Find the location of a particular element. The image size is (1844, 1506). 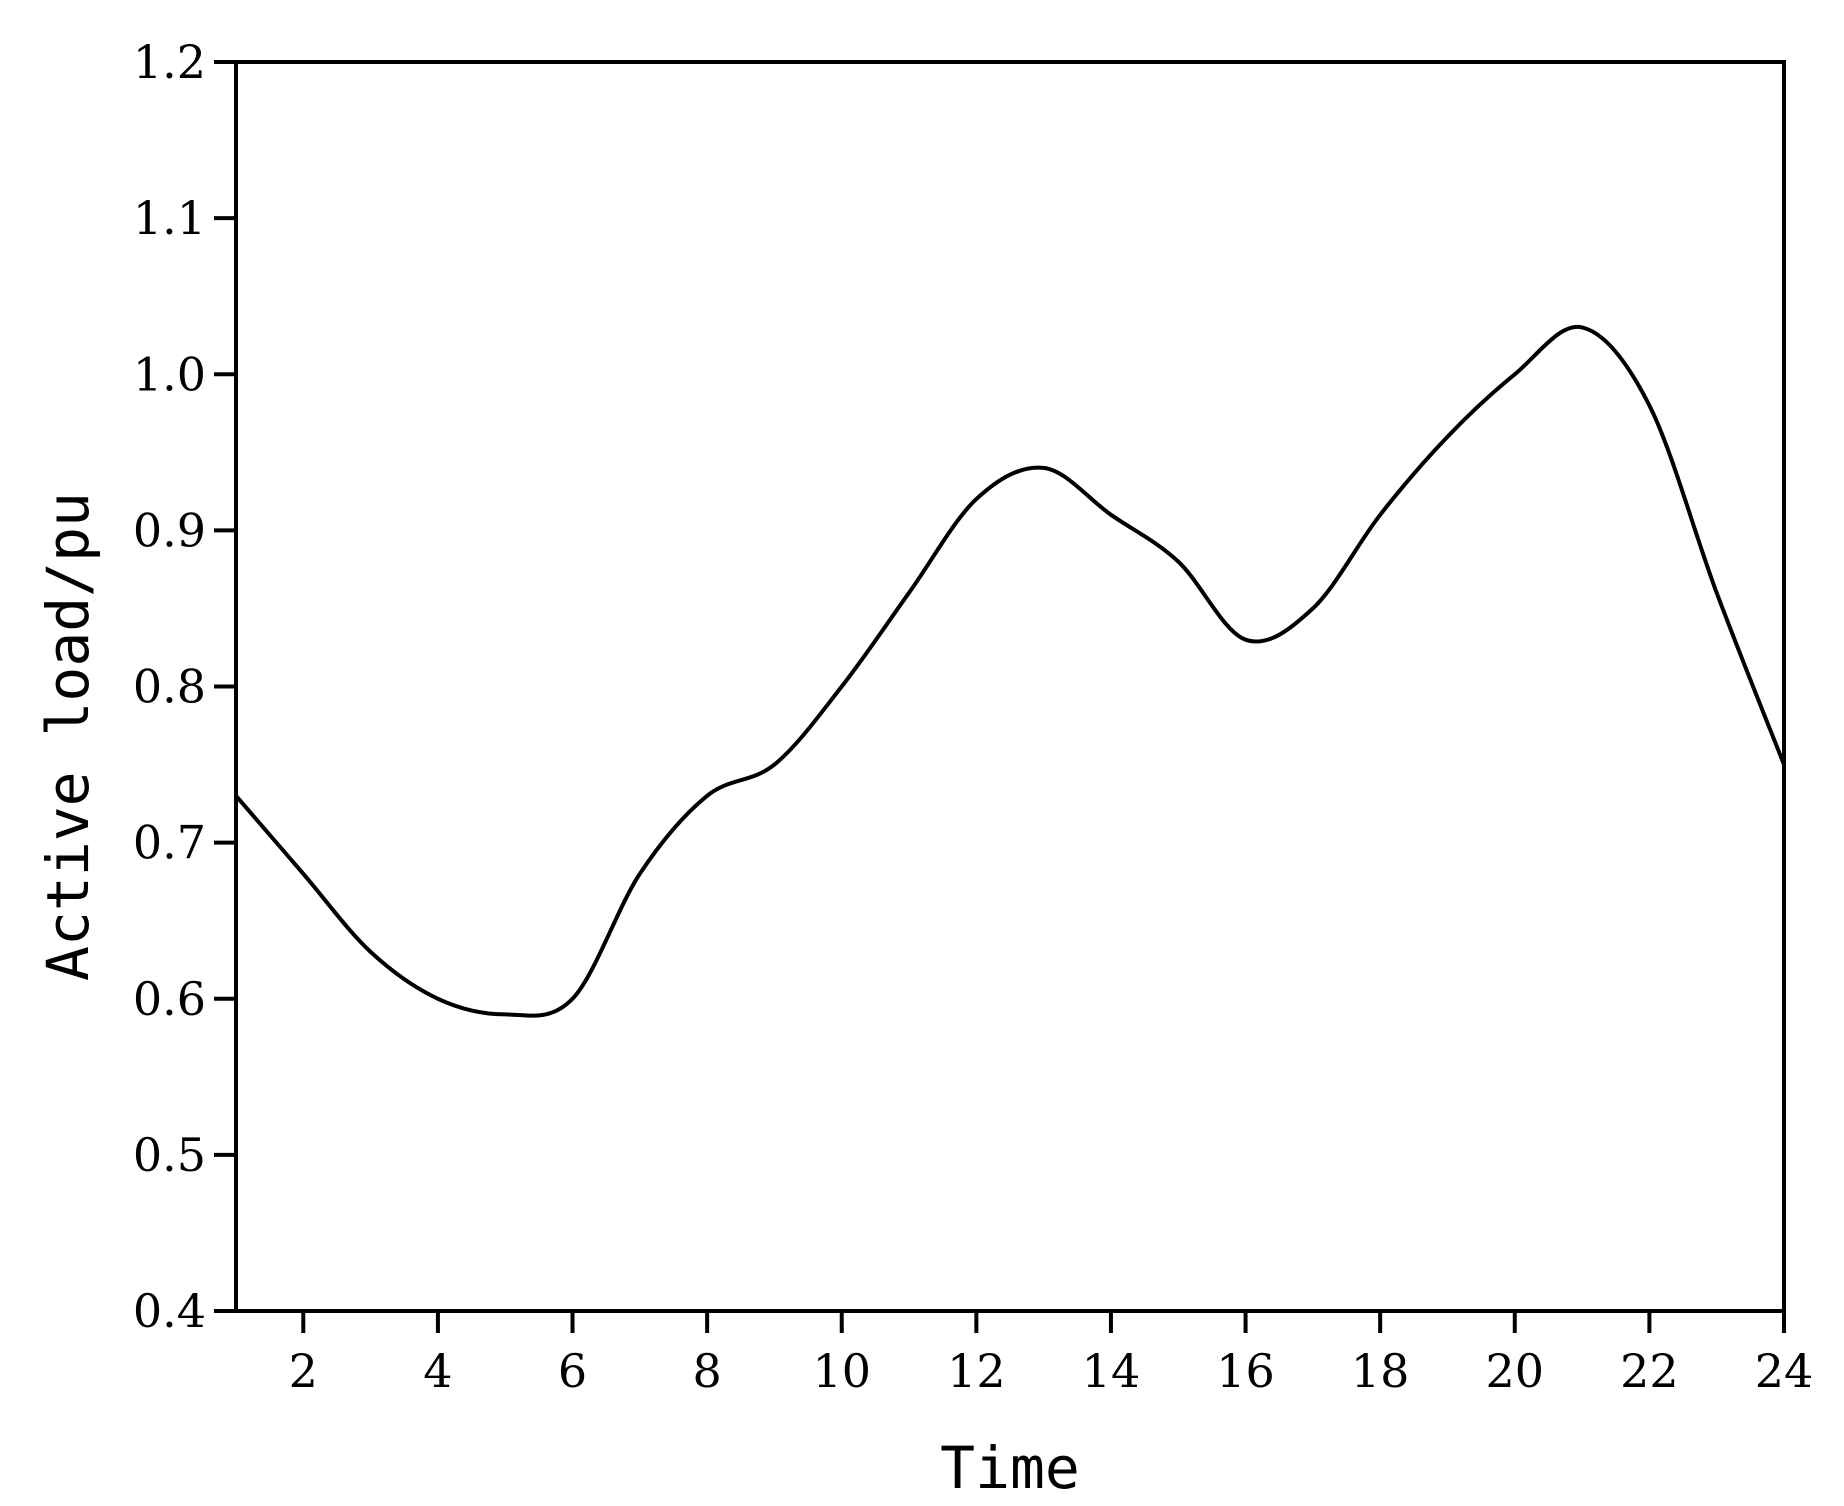

y-tick-label: 0.7 is located at coordinates (169, 843).